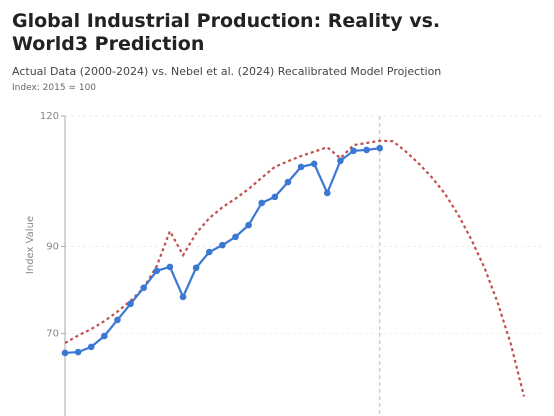  Describe the element at coordinates (52, 333) in the screenshot. I see `y-tick-label: 70` at that location.